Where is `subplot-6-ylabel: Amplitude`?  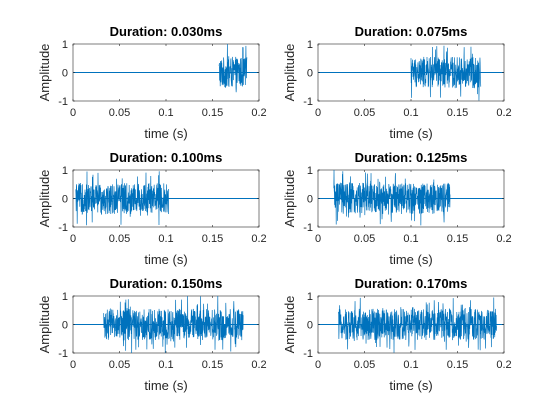
subplot-6-ylabel: Amplitude is located at coordinates (289, 325).